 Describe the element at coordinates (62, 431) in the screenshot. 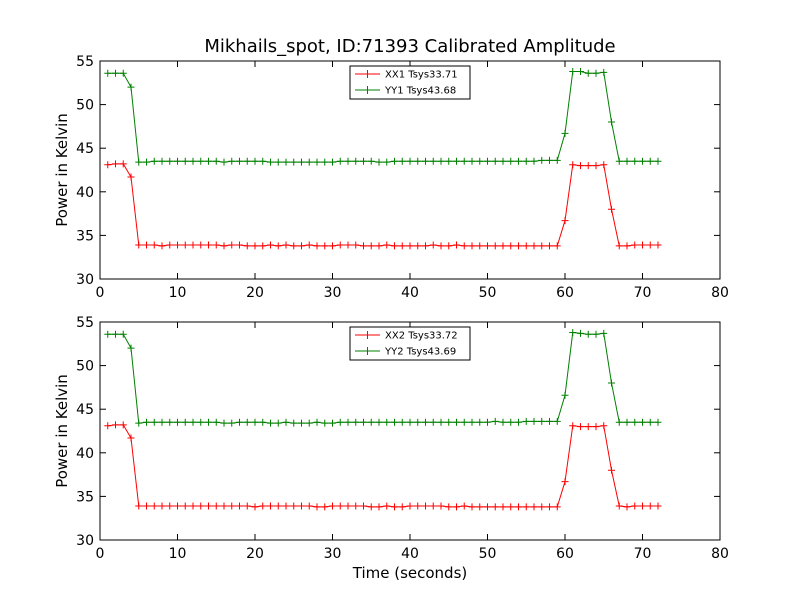

I see `bottom-y-axis-label: Power in Kelvin` at that location.